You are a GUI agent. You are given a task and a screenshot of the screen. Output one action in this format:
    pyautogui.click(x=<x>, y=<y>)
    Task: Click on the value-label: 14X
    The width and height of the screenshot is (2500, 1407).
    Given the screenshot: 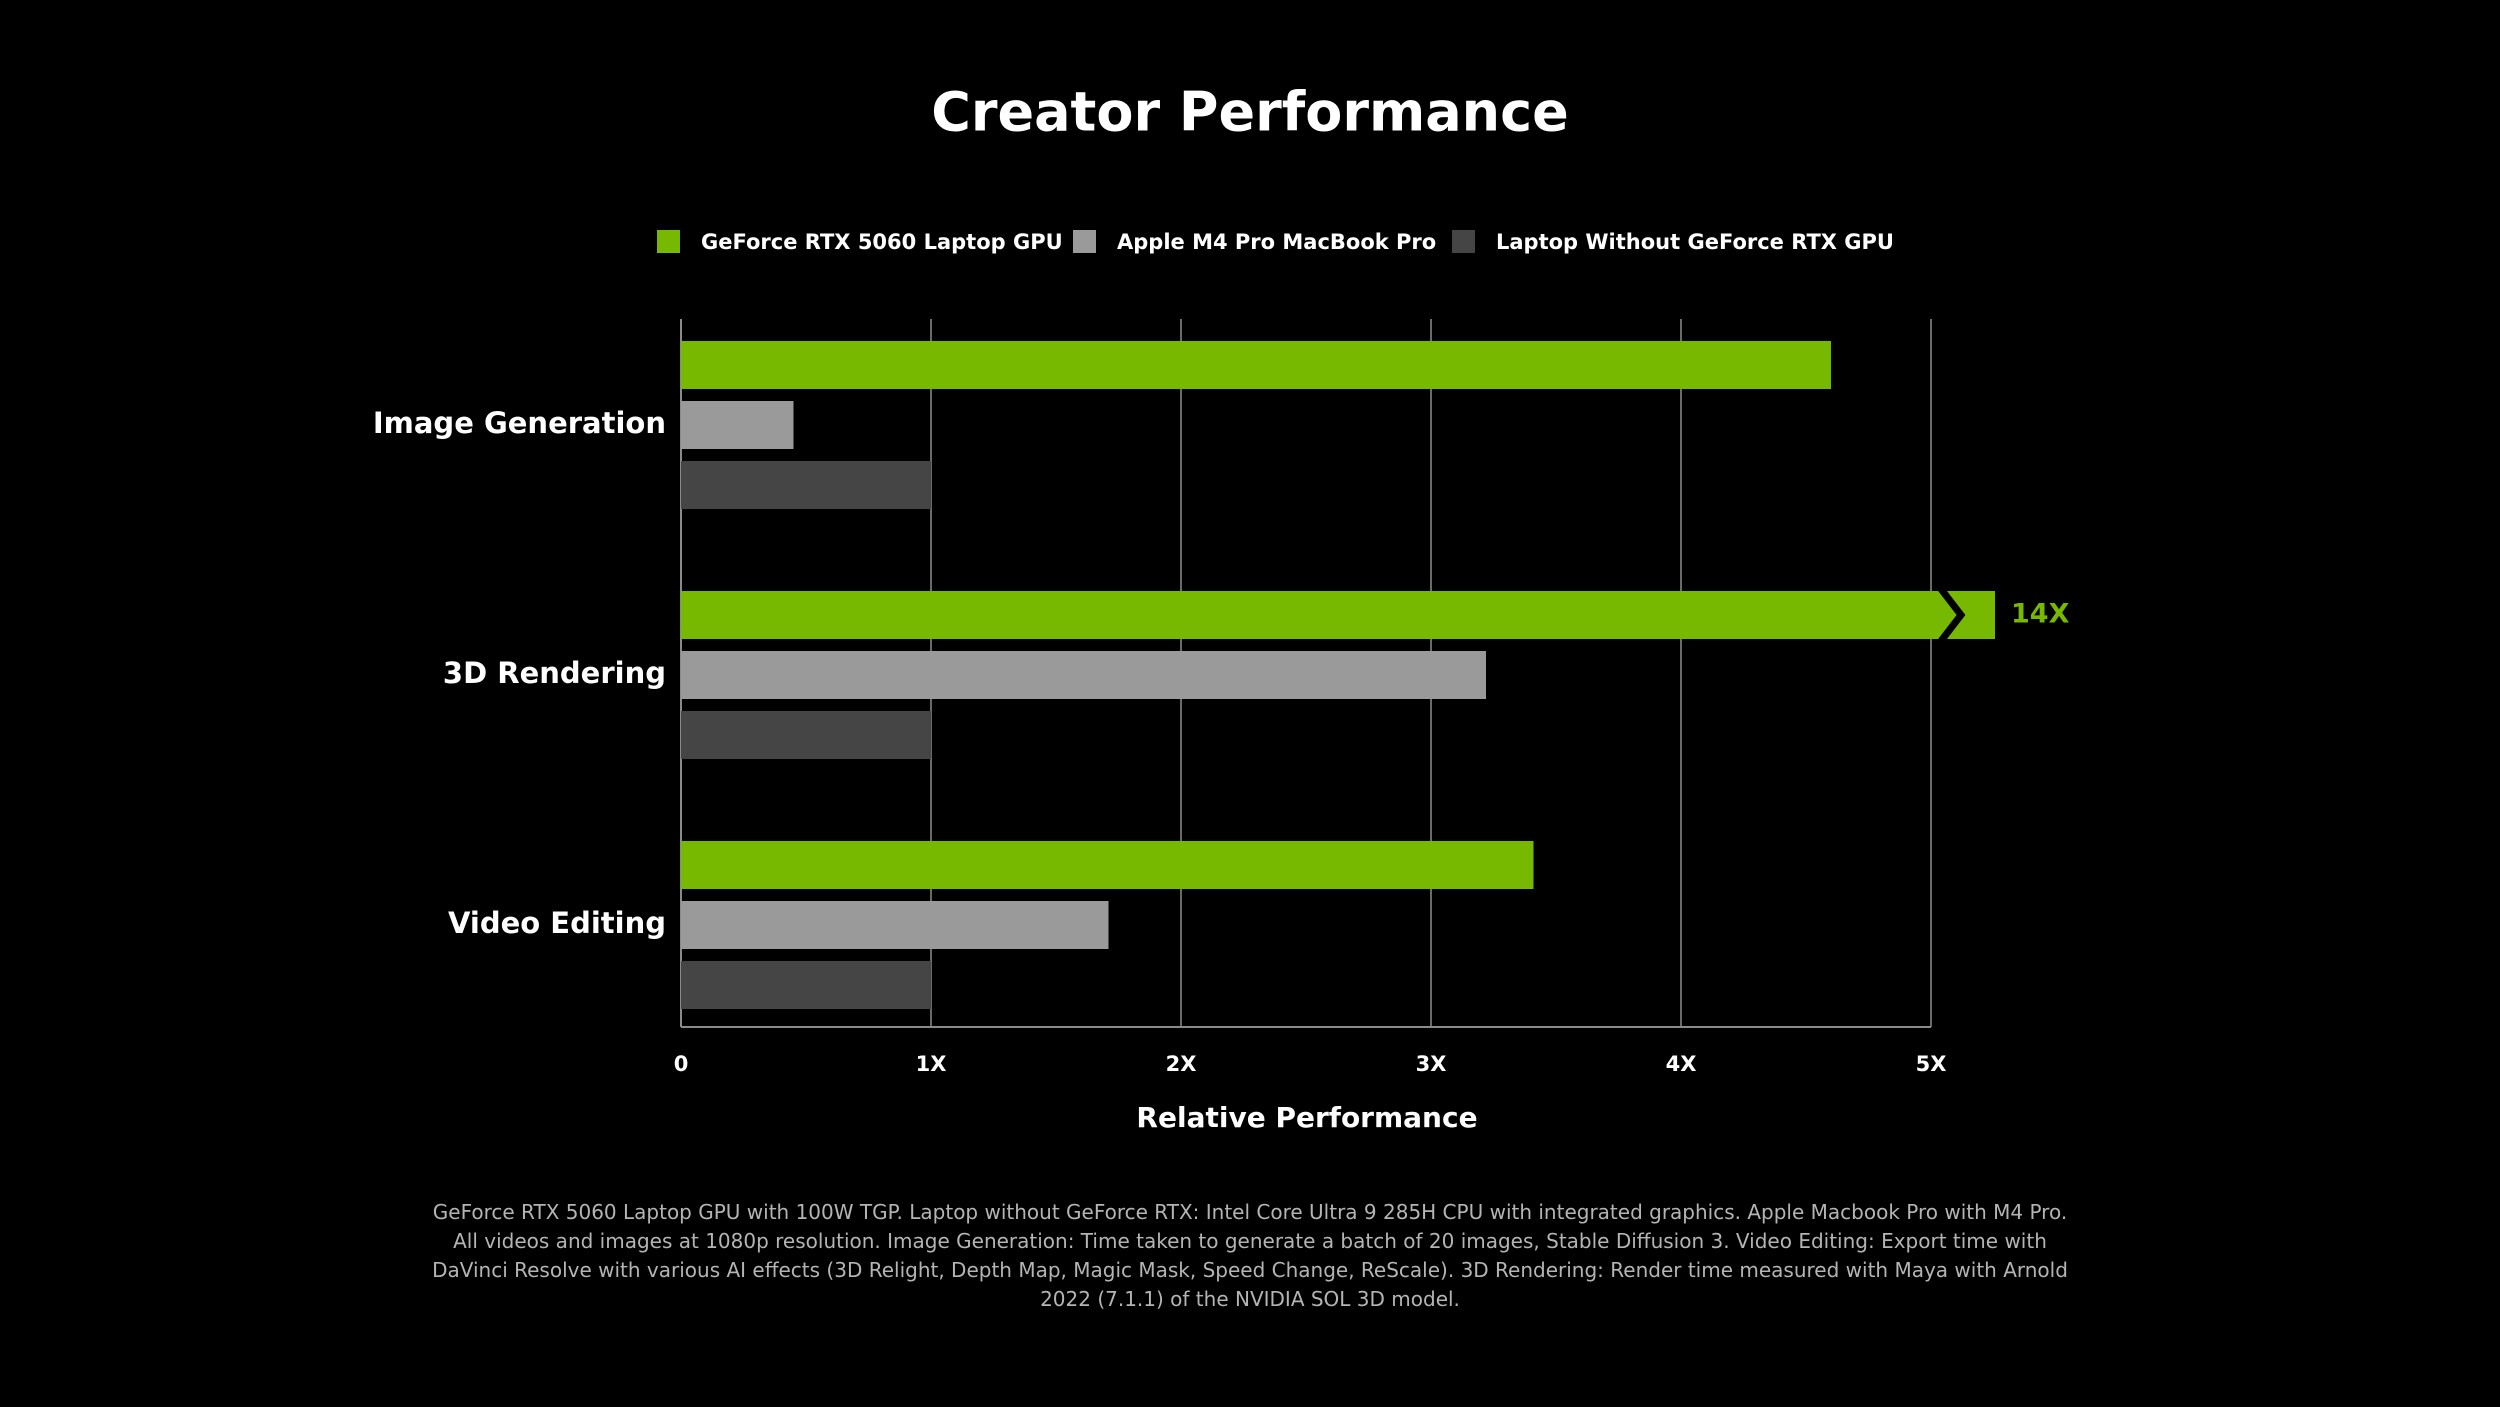 What is the action you would take?
    pyautogui.click(x=2040, y=614)
    